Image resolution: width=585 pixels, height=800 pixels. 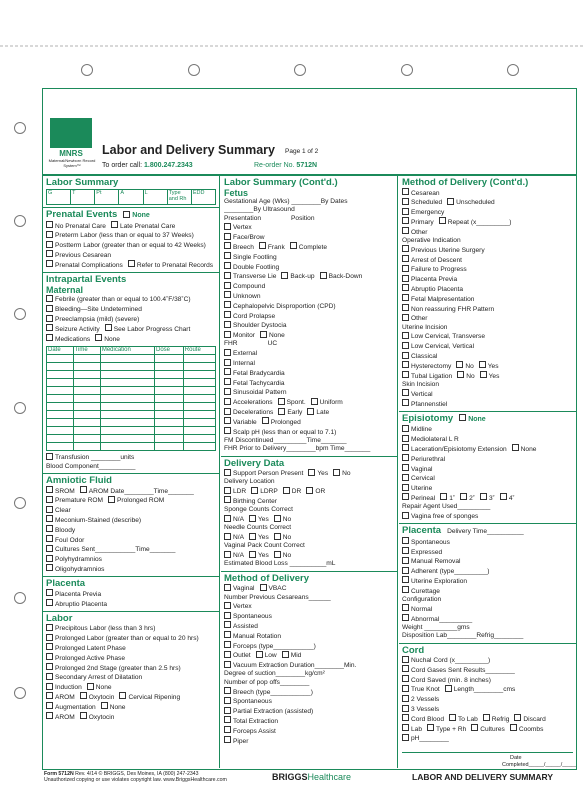 What do you see at coordinates (463, 636) in the screenshot?
I see `field-label: Disposition Lab________Refrig________` at bounding box center [463, 636].